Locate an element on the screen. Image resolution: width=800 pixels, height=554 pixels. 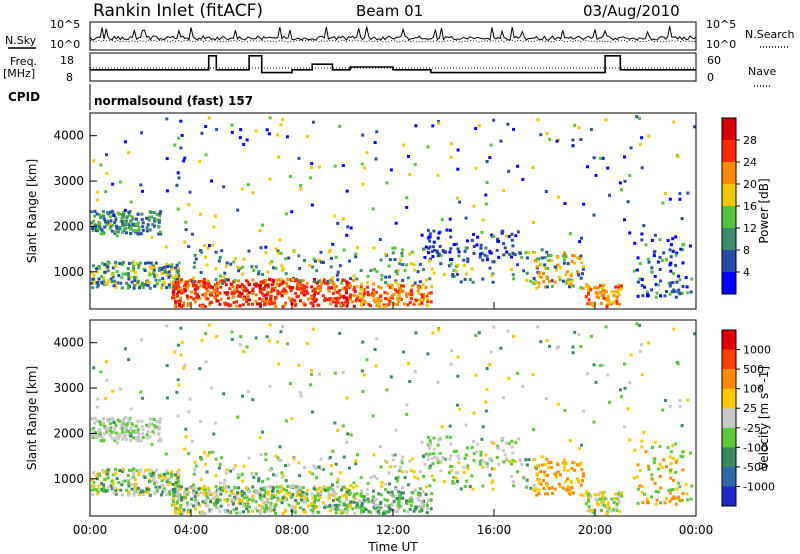
colorbar-tick-label: 8 is located at coordinates (746, 250).